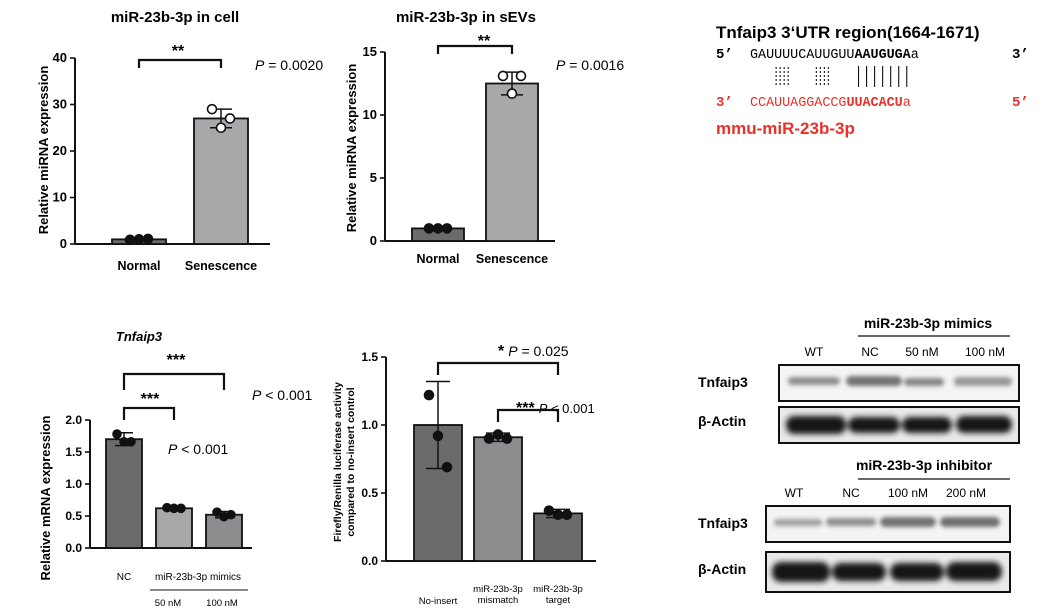 The height and width of the screenshot is (615, 1064). What do you see at coordinates (161, 161) in the screenshot?
I see `panel-a-axes: 0 10 20 30 40 Normal Senescence` at bounding box center [161, 161].